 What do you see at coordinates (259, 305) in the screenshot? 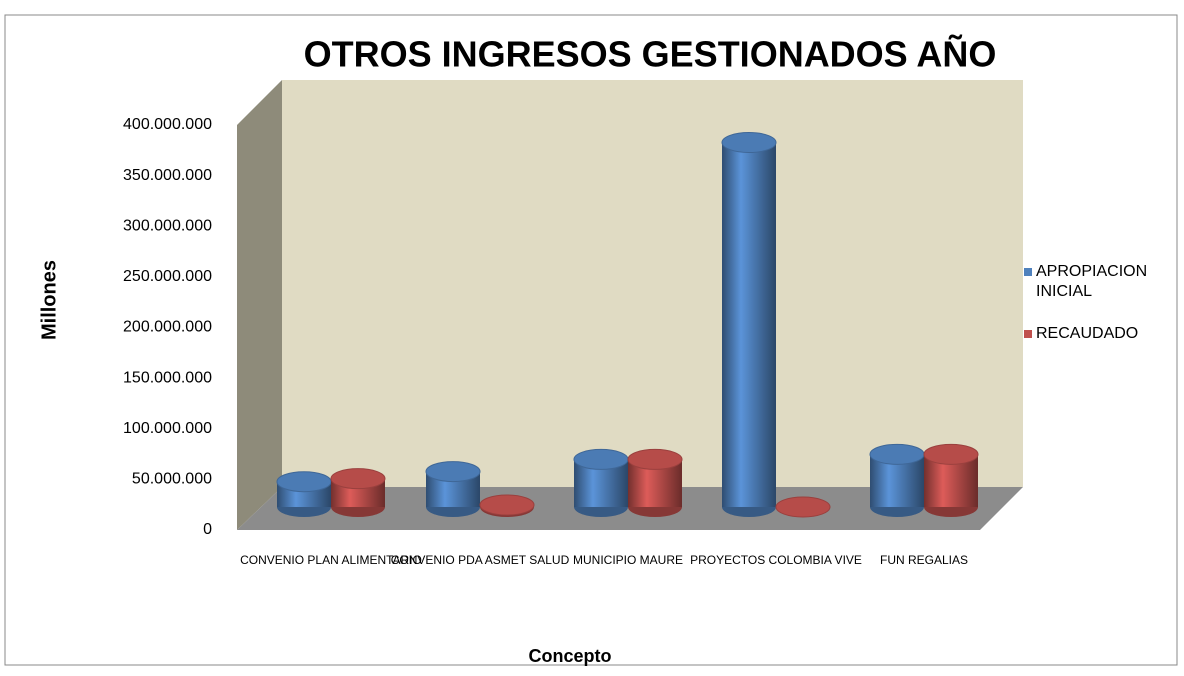
I see `side-wall` at bounding box center [259, 305].